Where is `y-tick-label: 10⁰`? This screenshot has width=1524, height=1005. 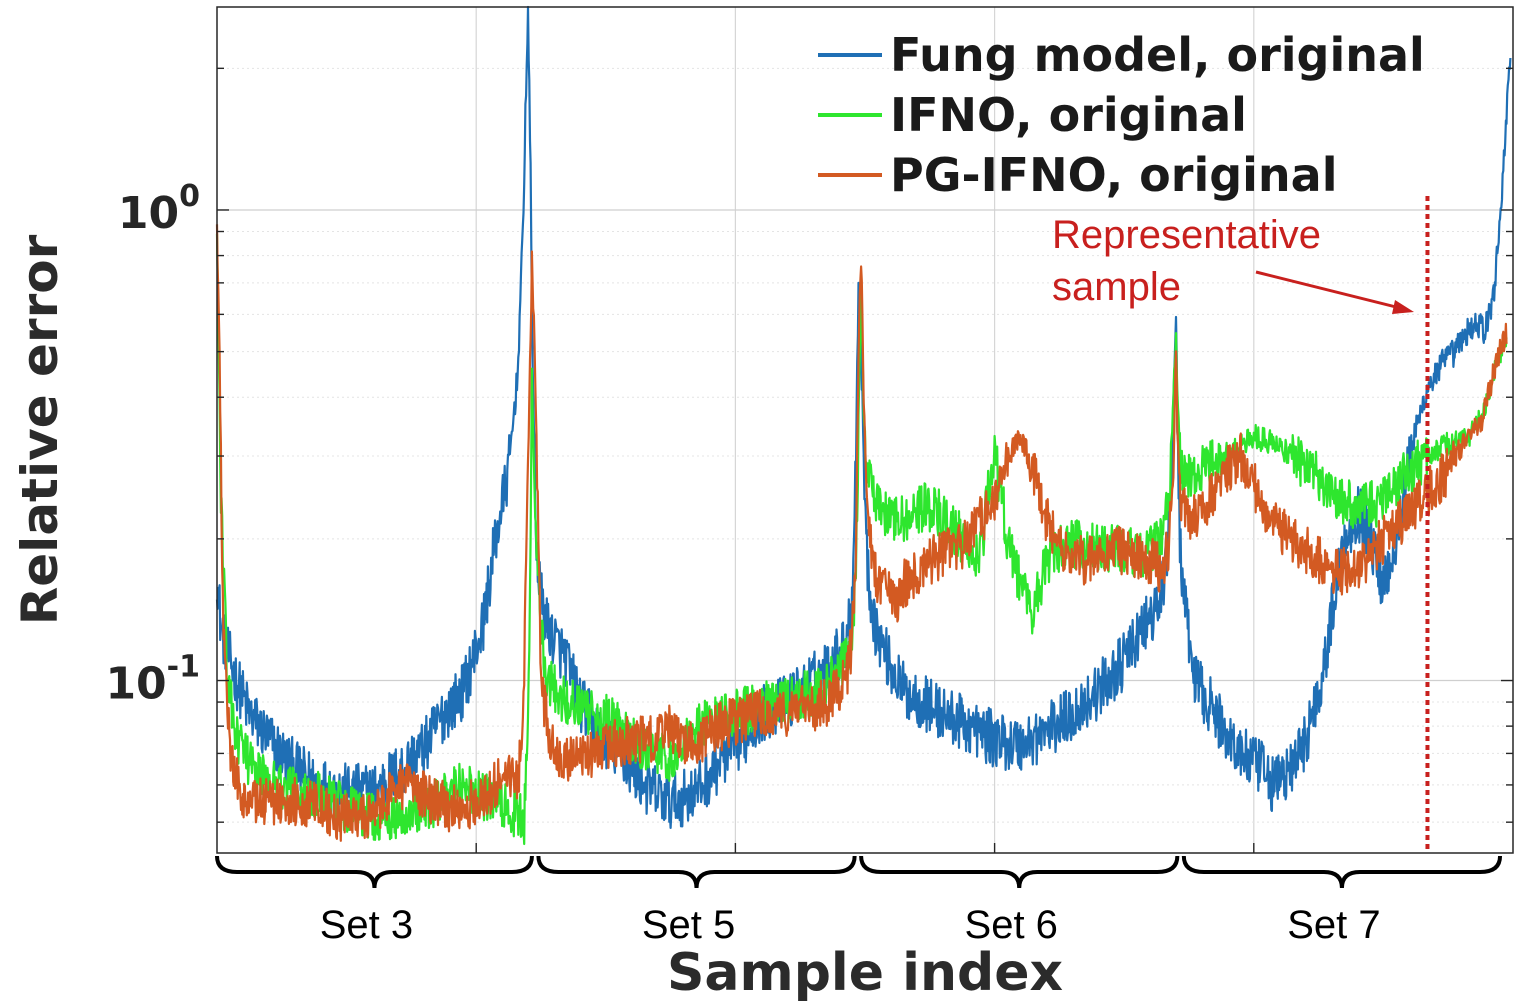 y-tick-label: 10⁰ is located at coordinates (159, 209).